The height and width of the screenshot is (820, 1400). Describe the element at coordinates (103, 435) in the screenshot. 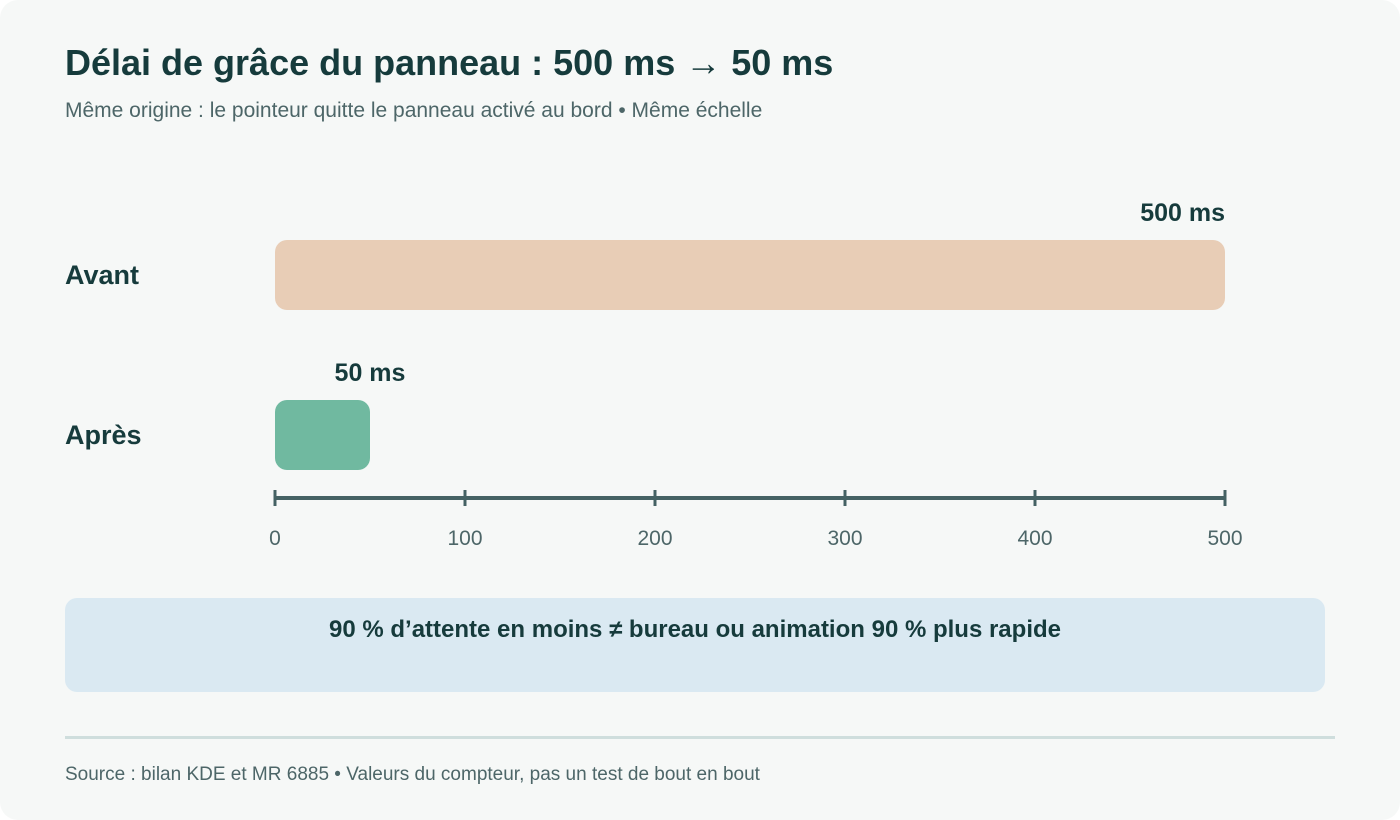

I see `category-label-1: Après` at that location.